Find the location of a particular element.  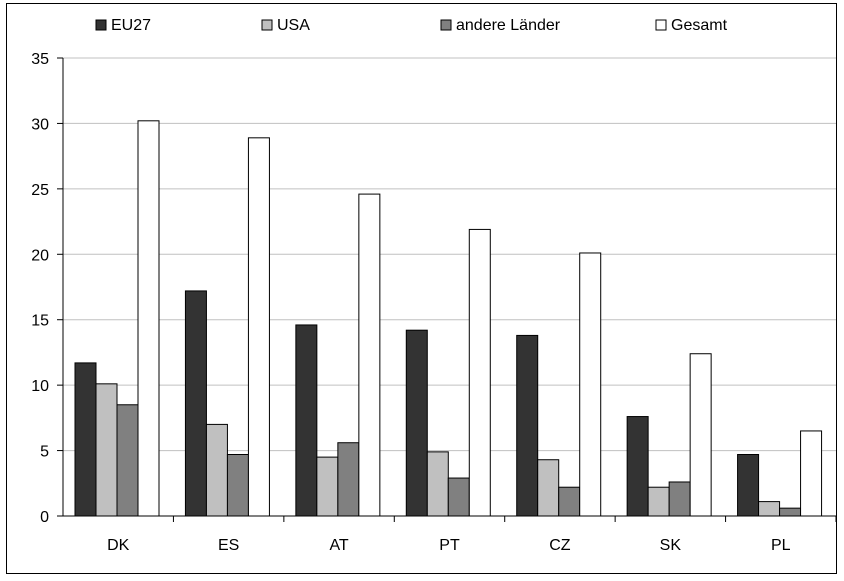

y-tick-label: 20 is located at coordinates (40, 255).